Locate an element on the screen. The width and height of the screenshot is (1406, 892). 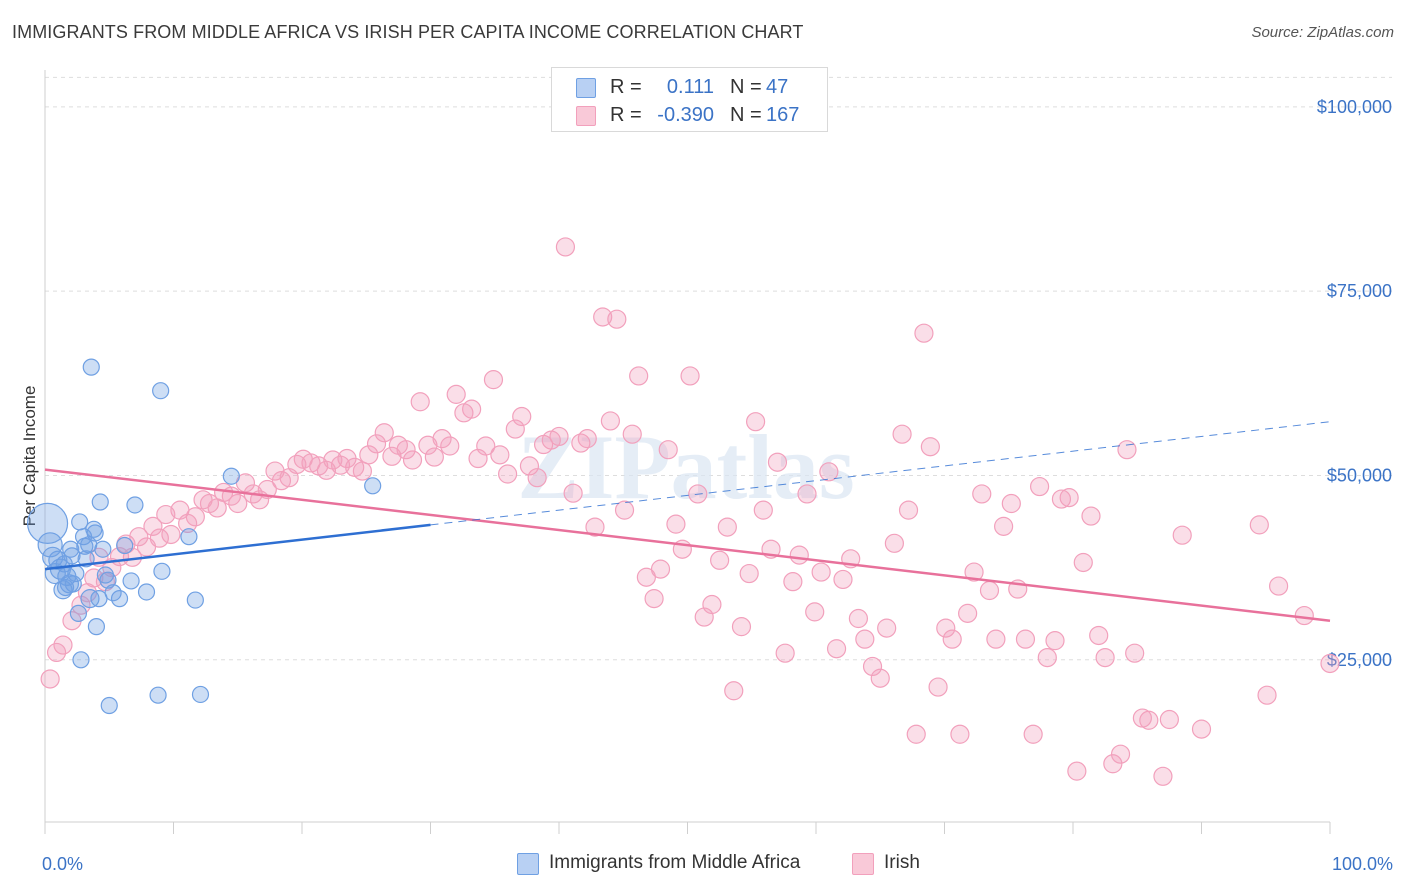
legend-r-value: -0.390 is located at coordinates (685, 115).